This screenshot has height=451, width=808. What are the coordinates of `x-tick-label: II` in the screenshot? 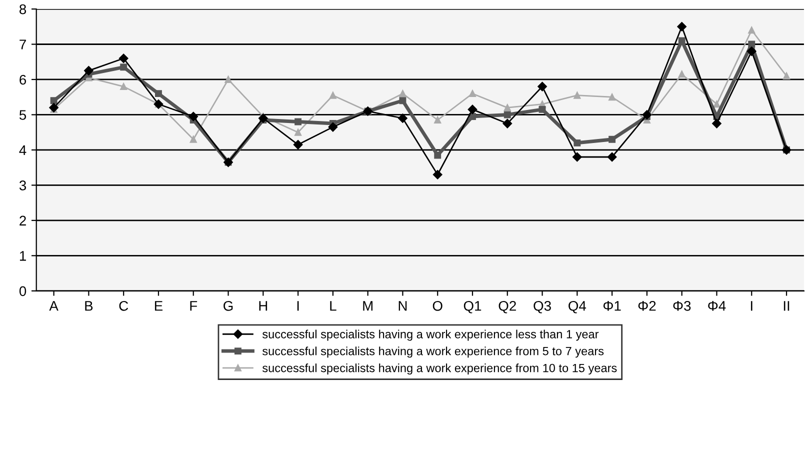 It's located at (787, 306).